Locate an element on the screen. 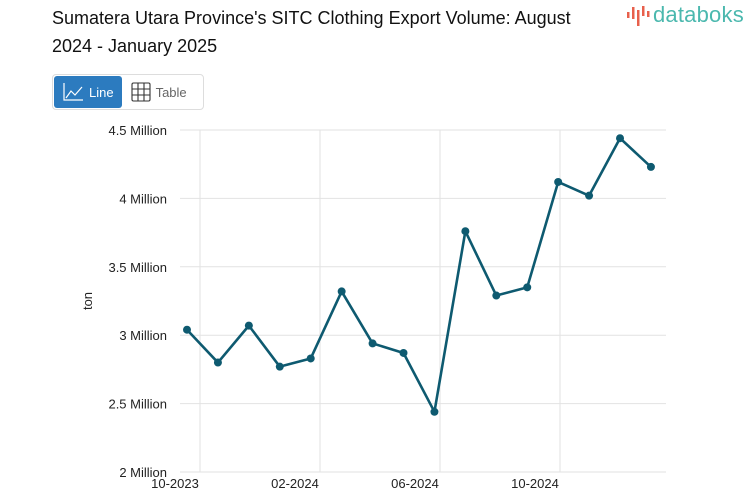 This screenshot has height=498, width=753. data-point-12-2023 is located at coordinates (248, 325).